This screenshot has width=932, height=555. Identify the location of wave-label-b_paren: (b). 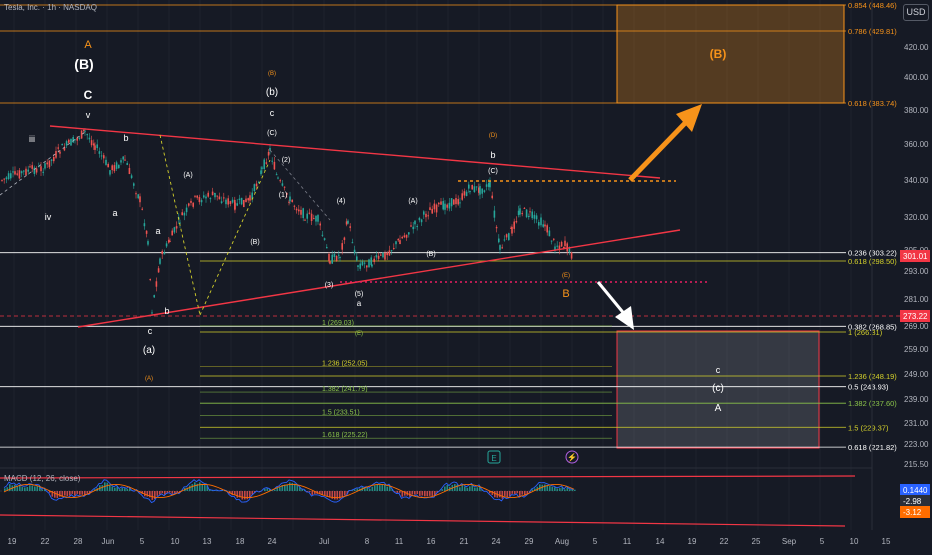
(272, 92).